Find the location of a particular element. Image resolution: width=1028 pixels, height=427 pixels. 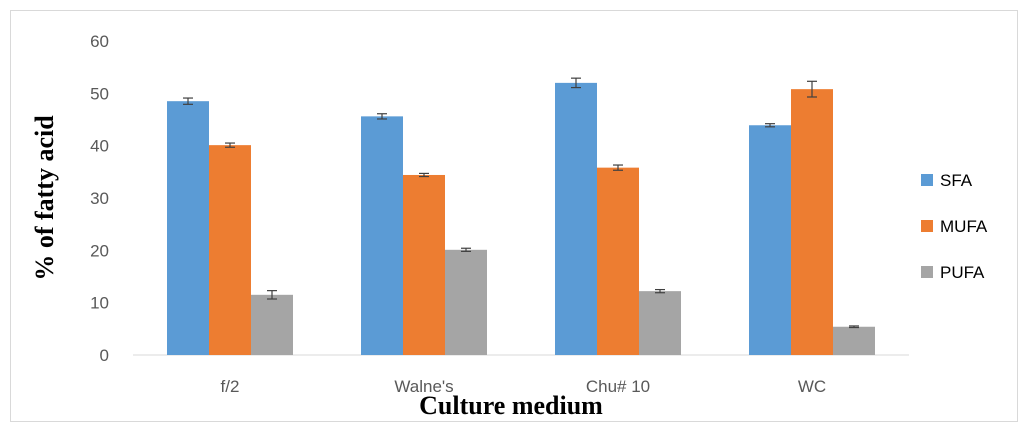

y-axis-ticks: 0 10 20 30 40 50 60 is located at coordinates (99, 198).